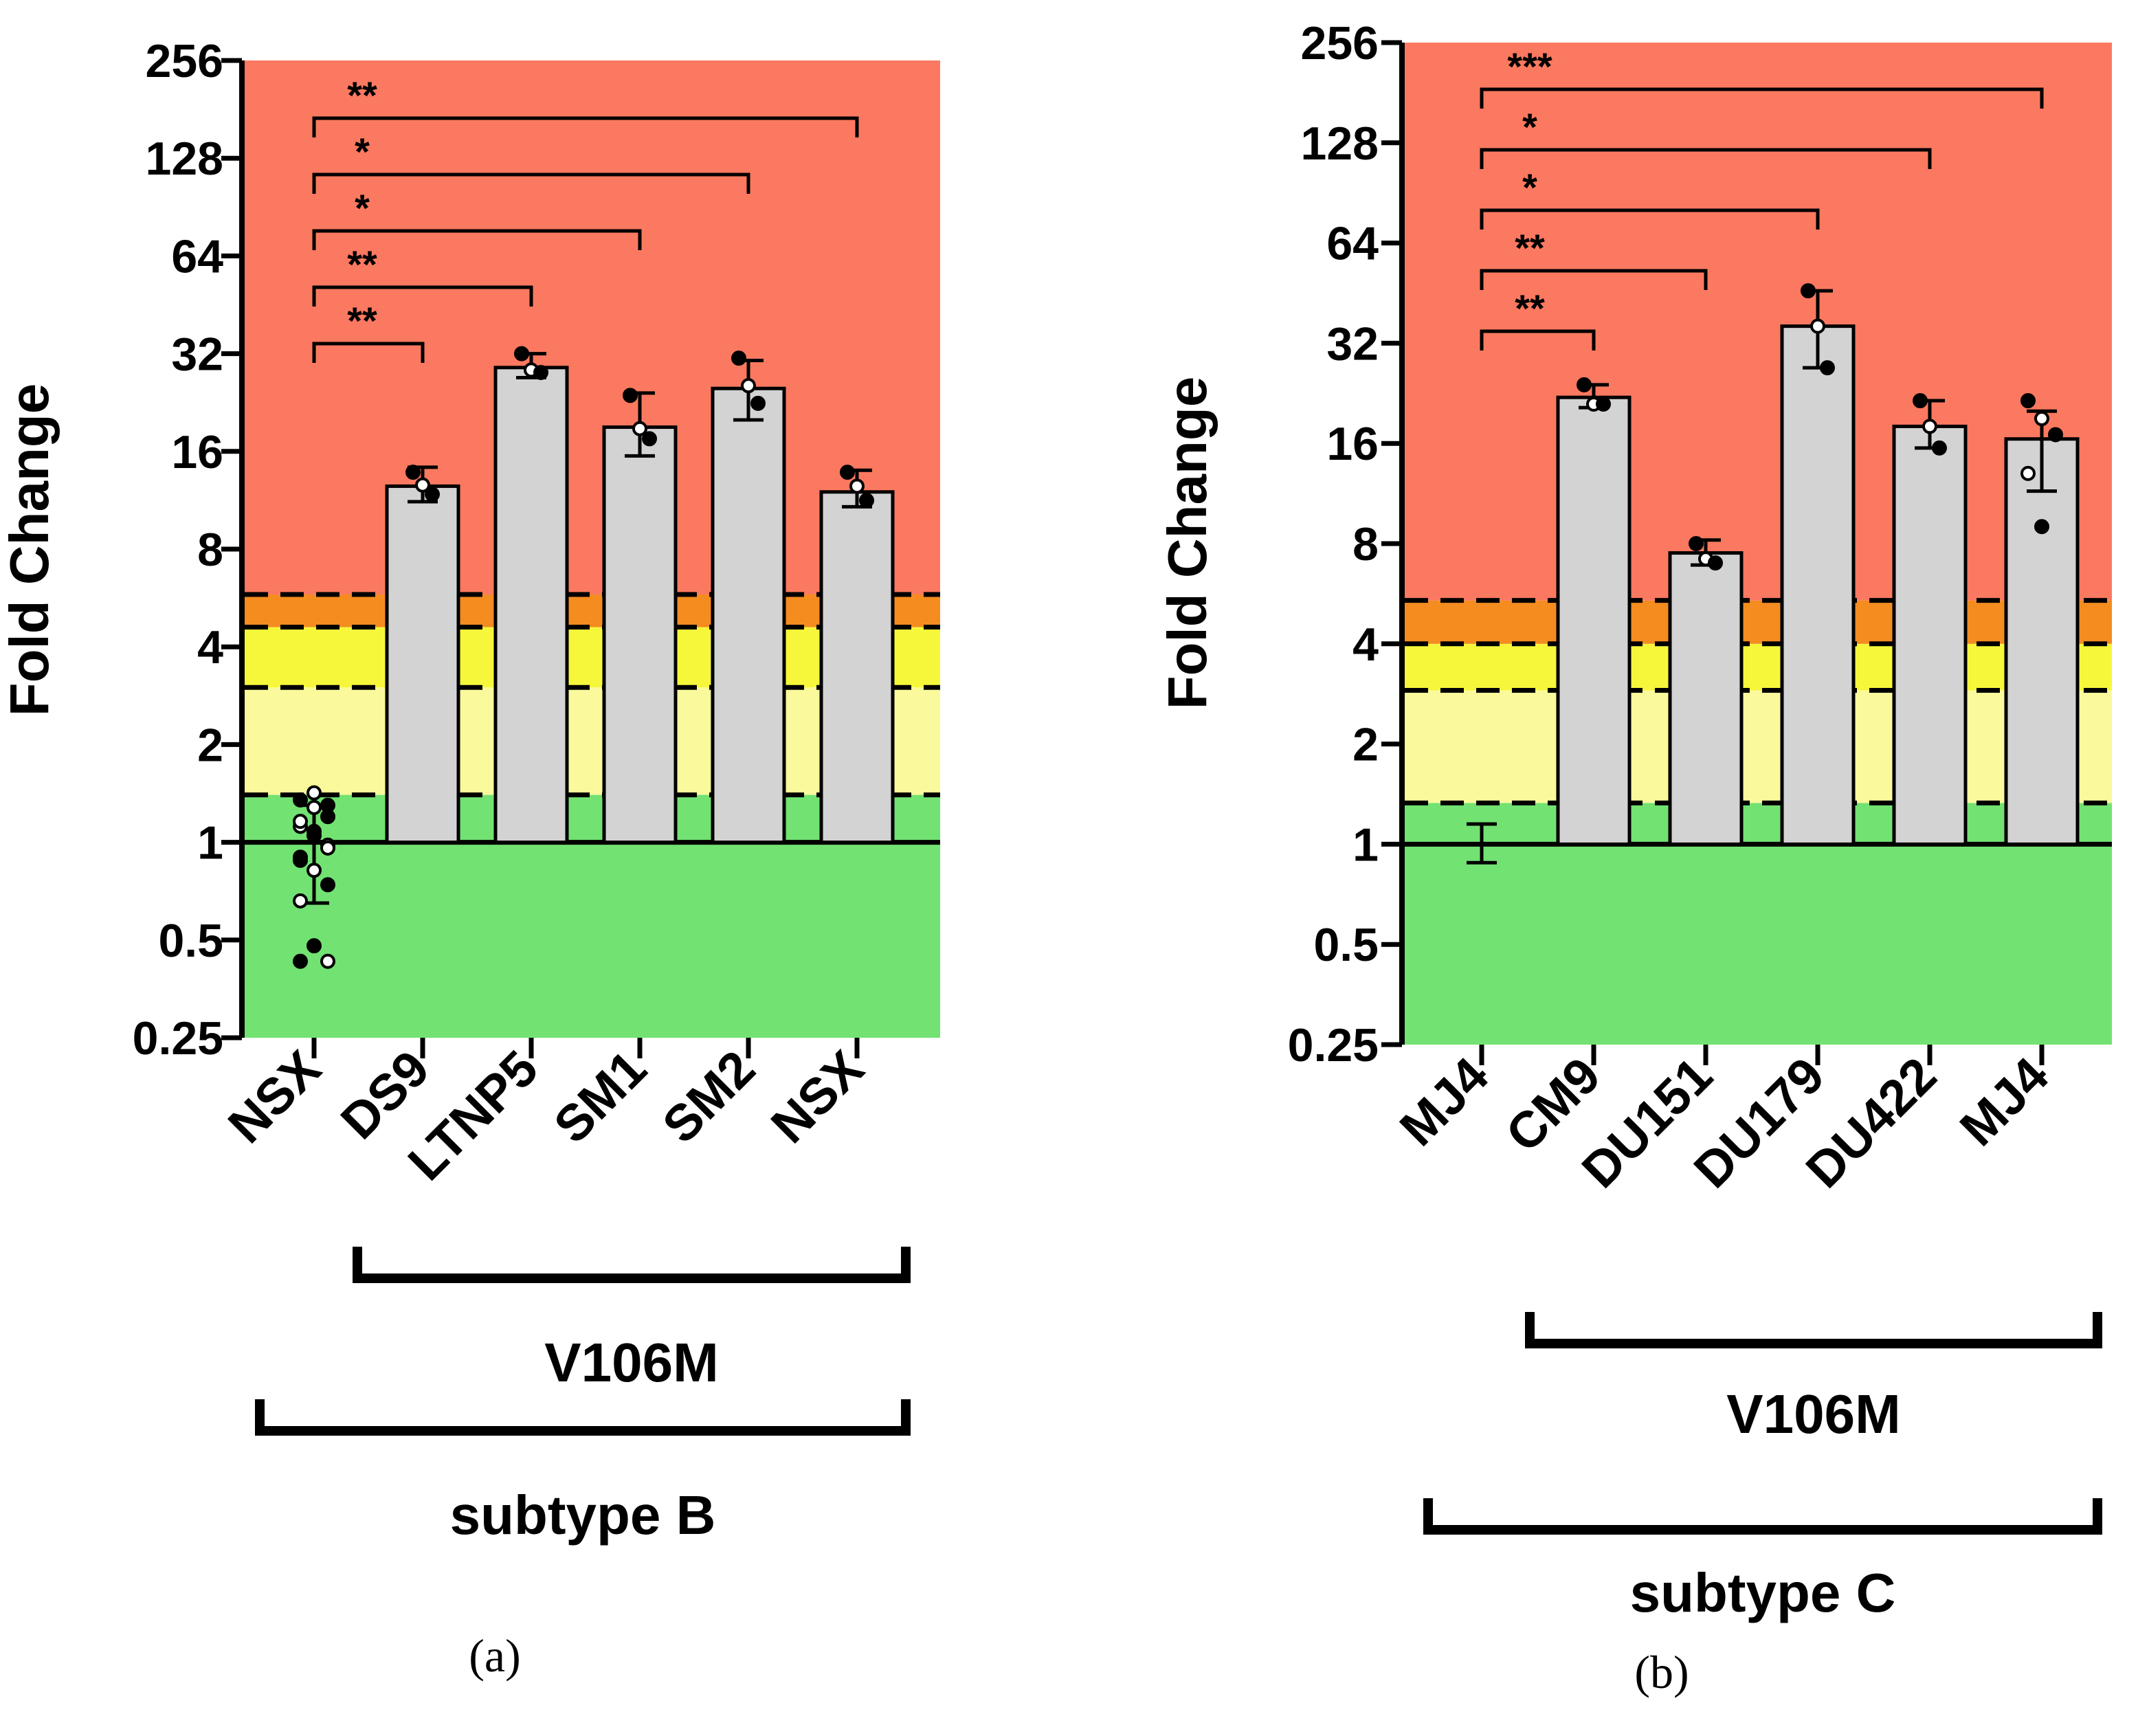  I want to click on group-label-0: V106M, so click(631, 1362).